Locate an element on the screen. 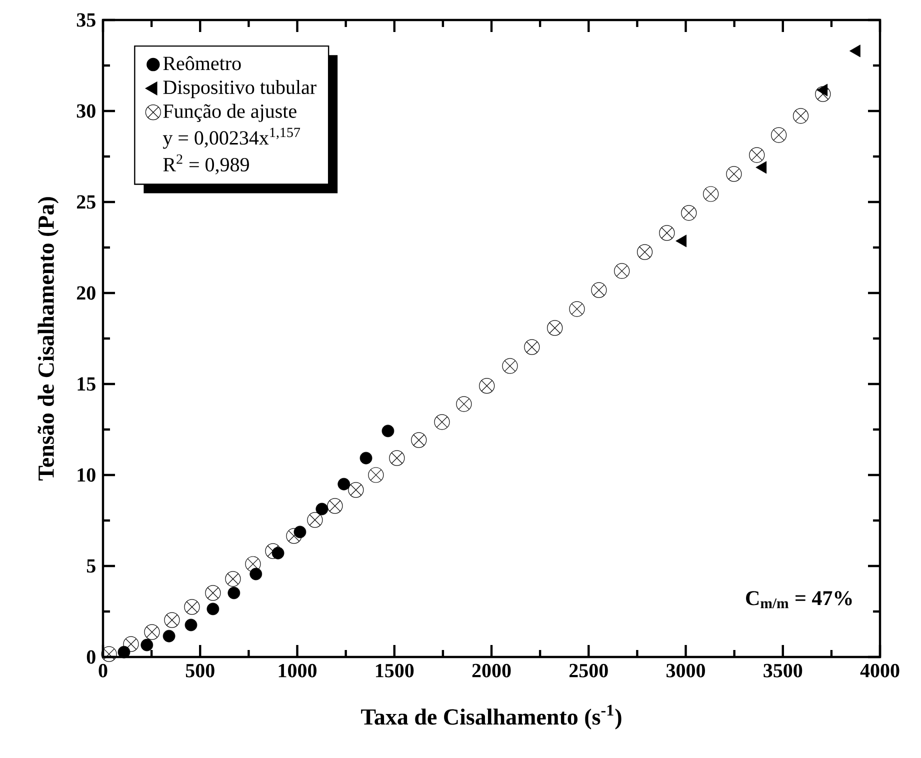 Image resolution: width=921 pixels, height=758 pixels. legend-label: Reômetro is located at coordinates (202, 63).